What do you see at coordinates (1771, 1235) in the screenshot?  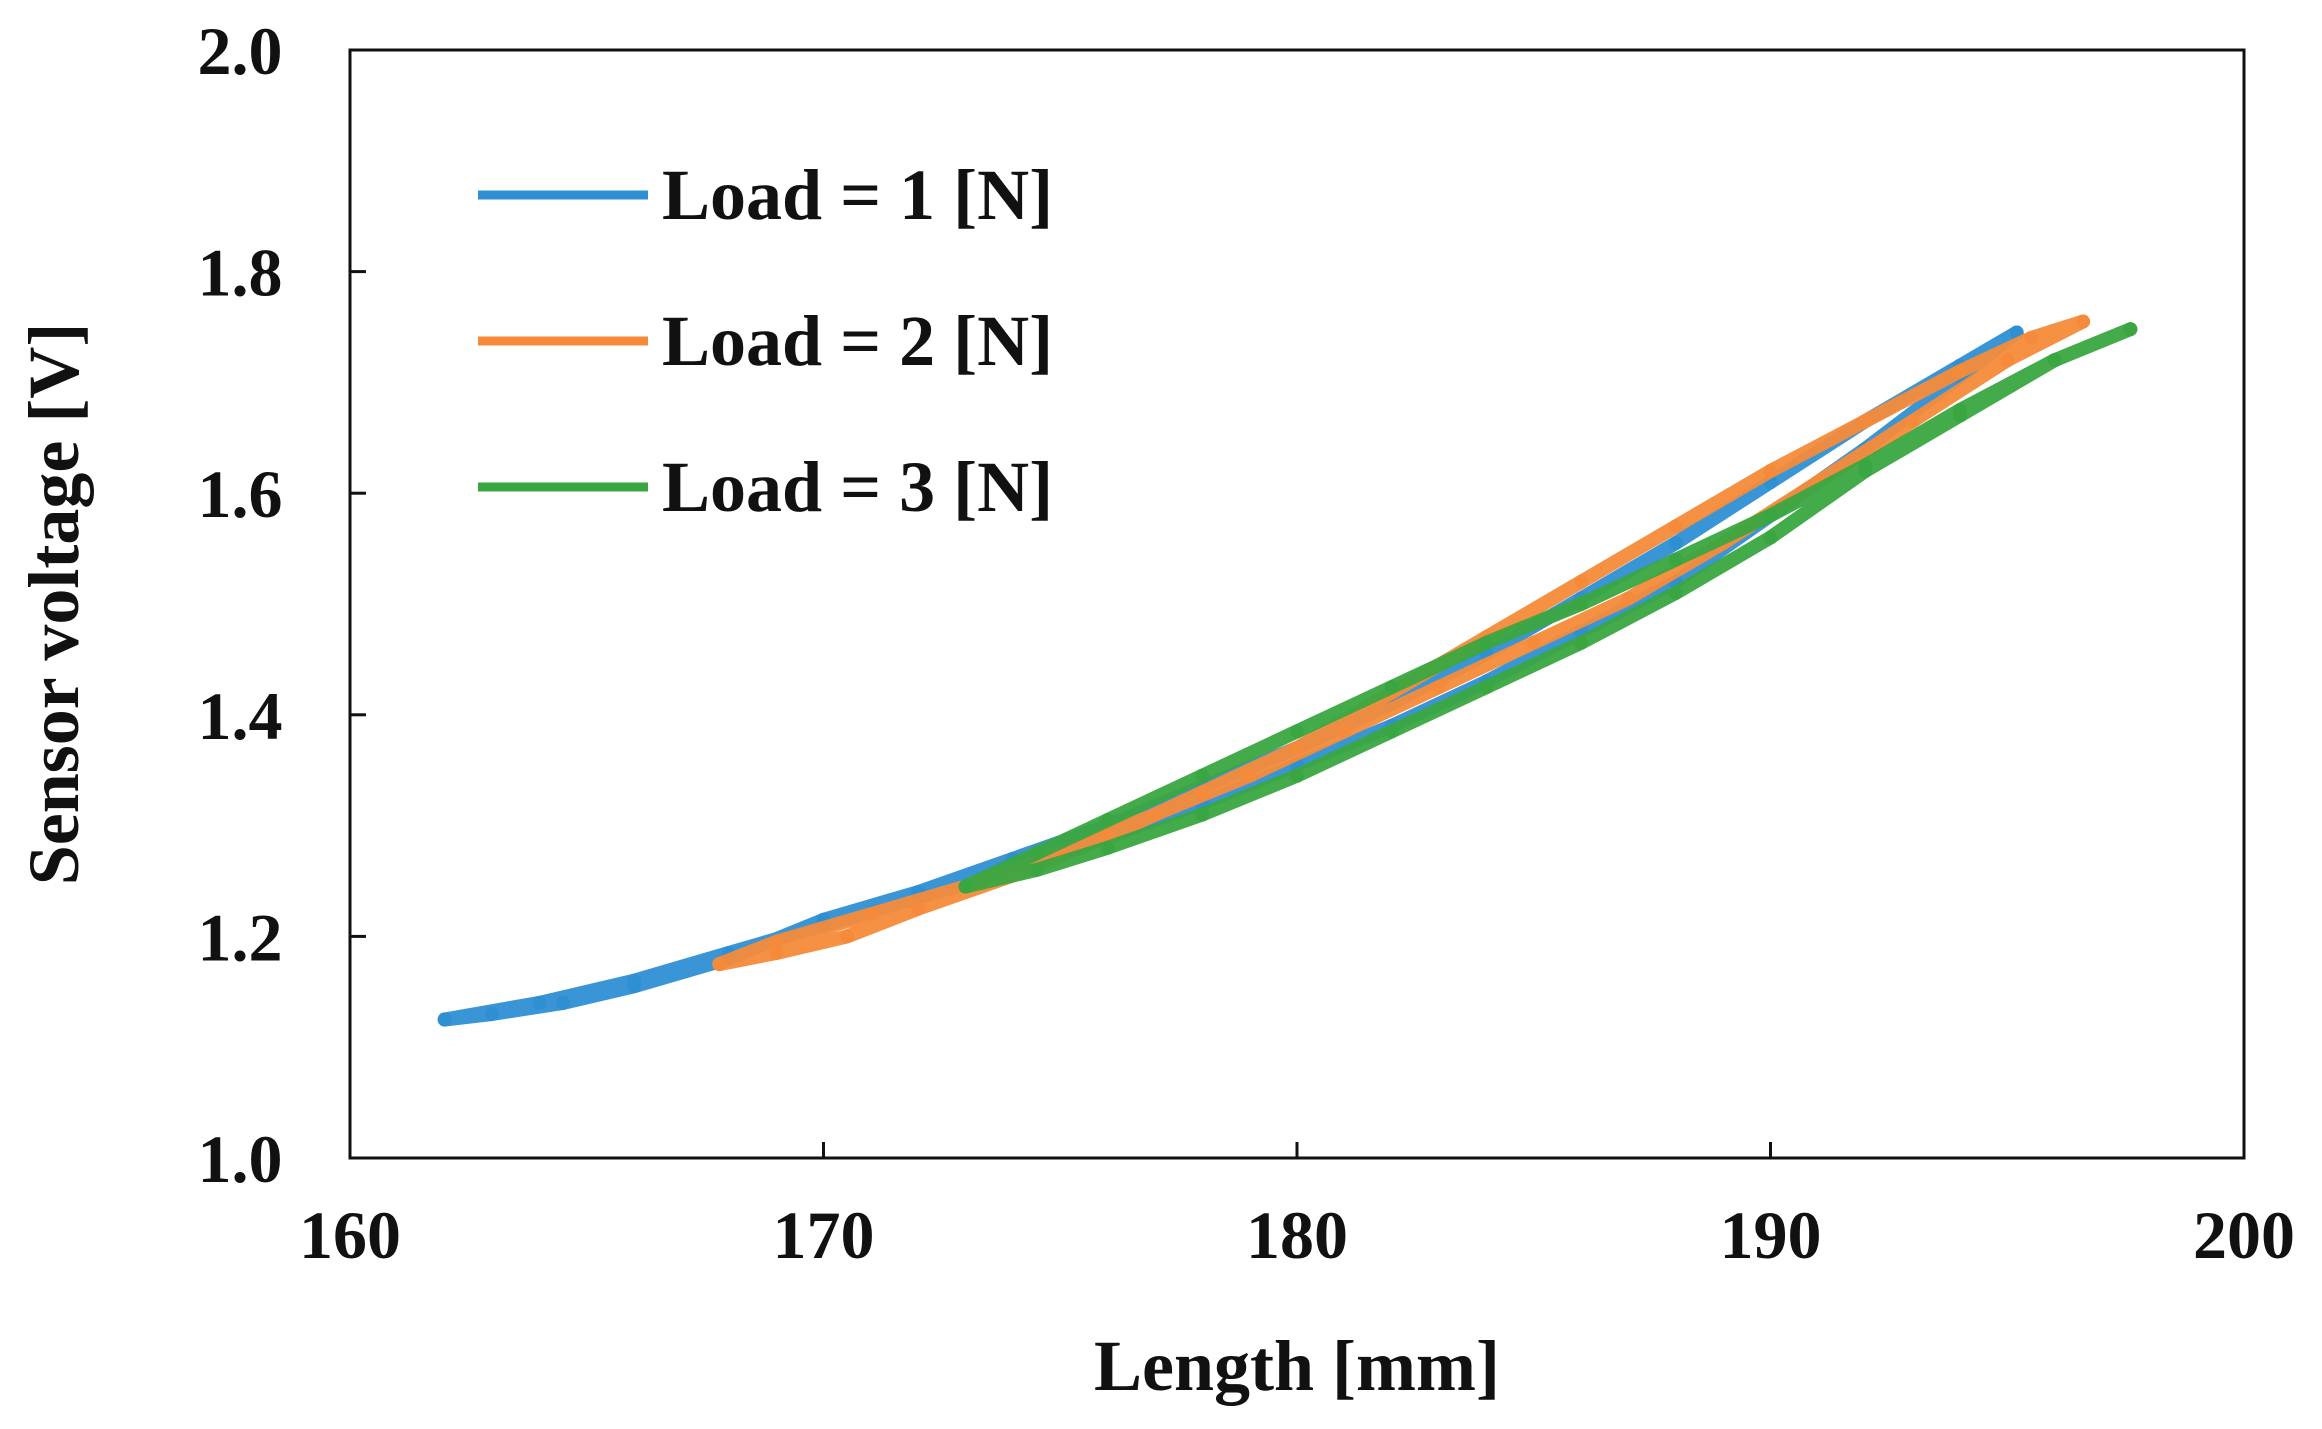 I see `x-tick-label: 190` at bounding box center [1771, 1235].